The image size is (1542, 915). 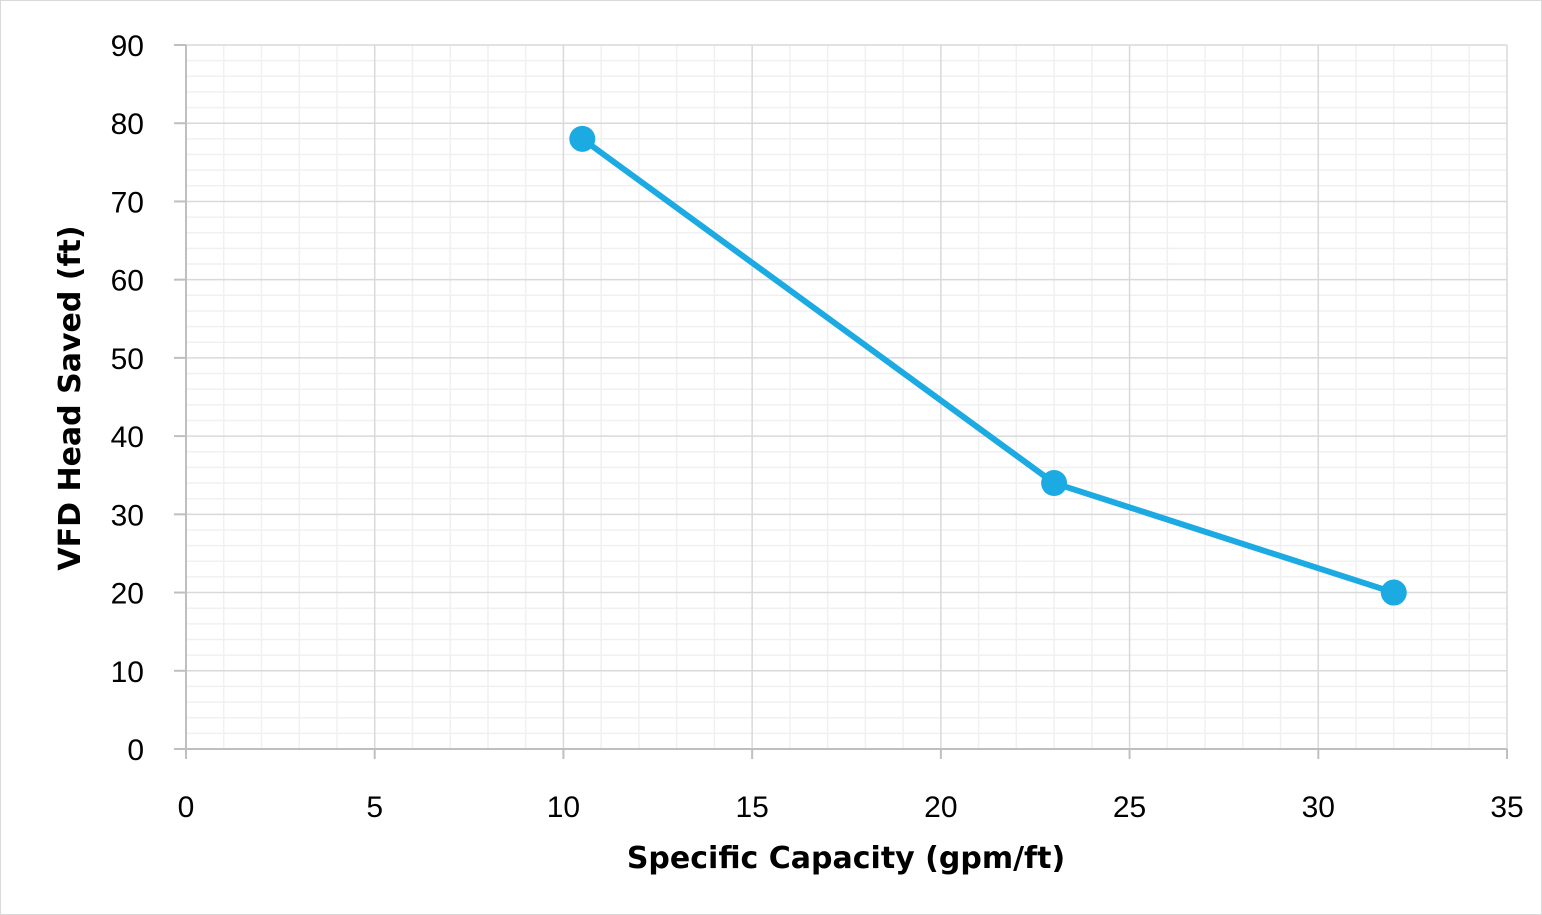 I want to click on y-tick-label: 80, so click(x=127, y=124).